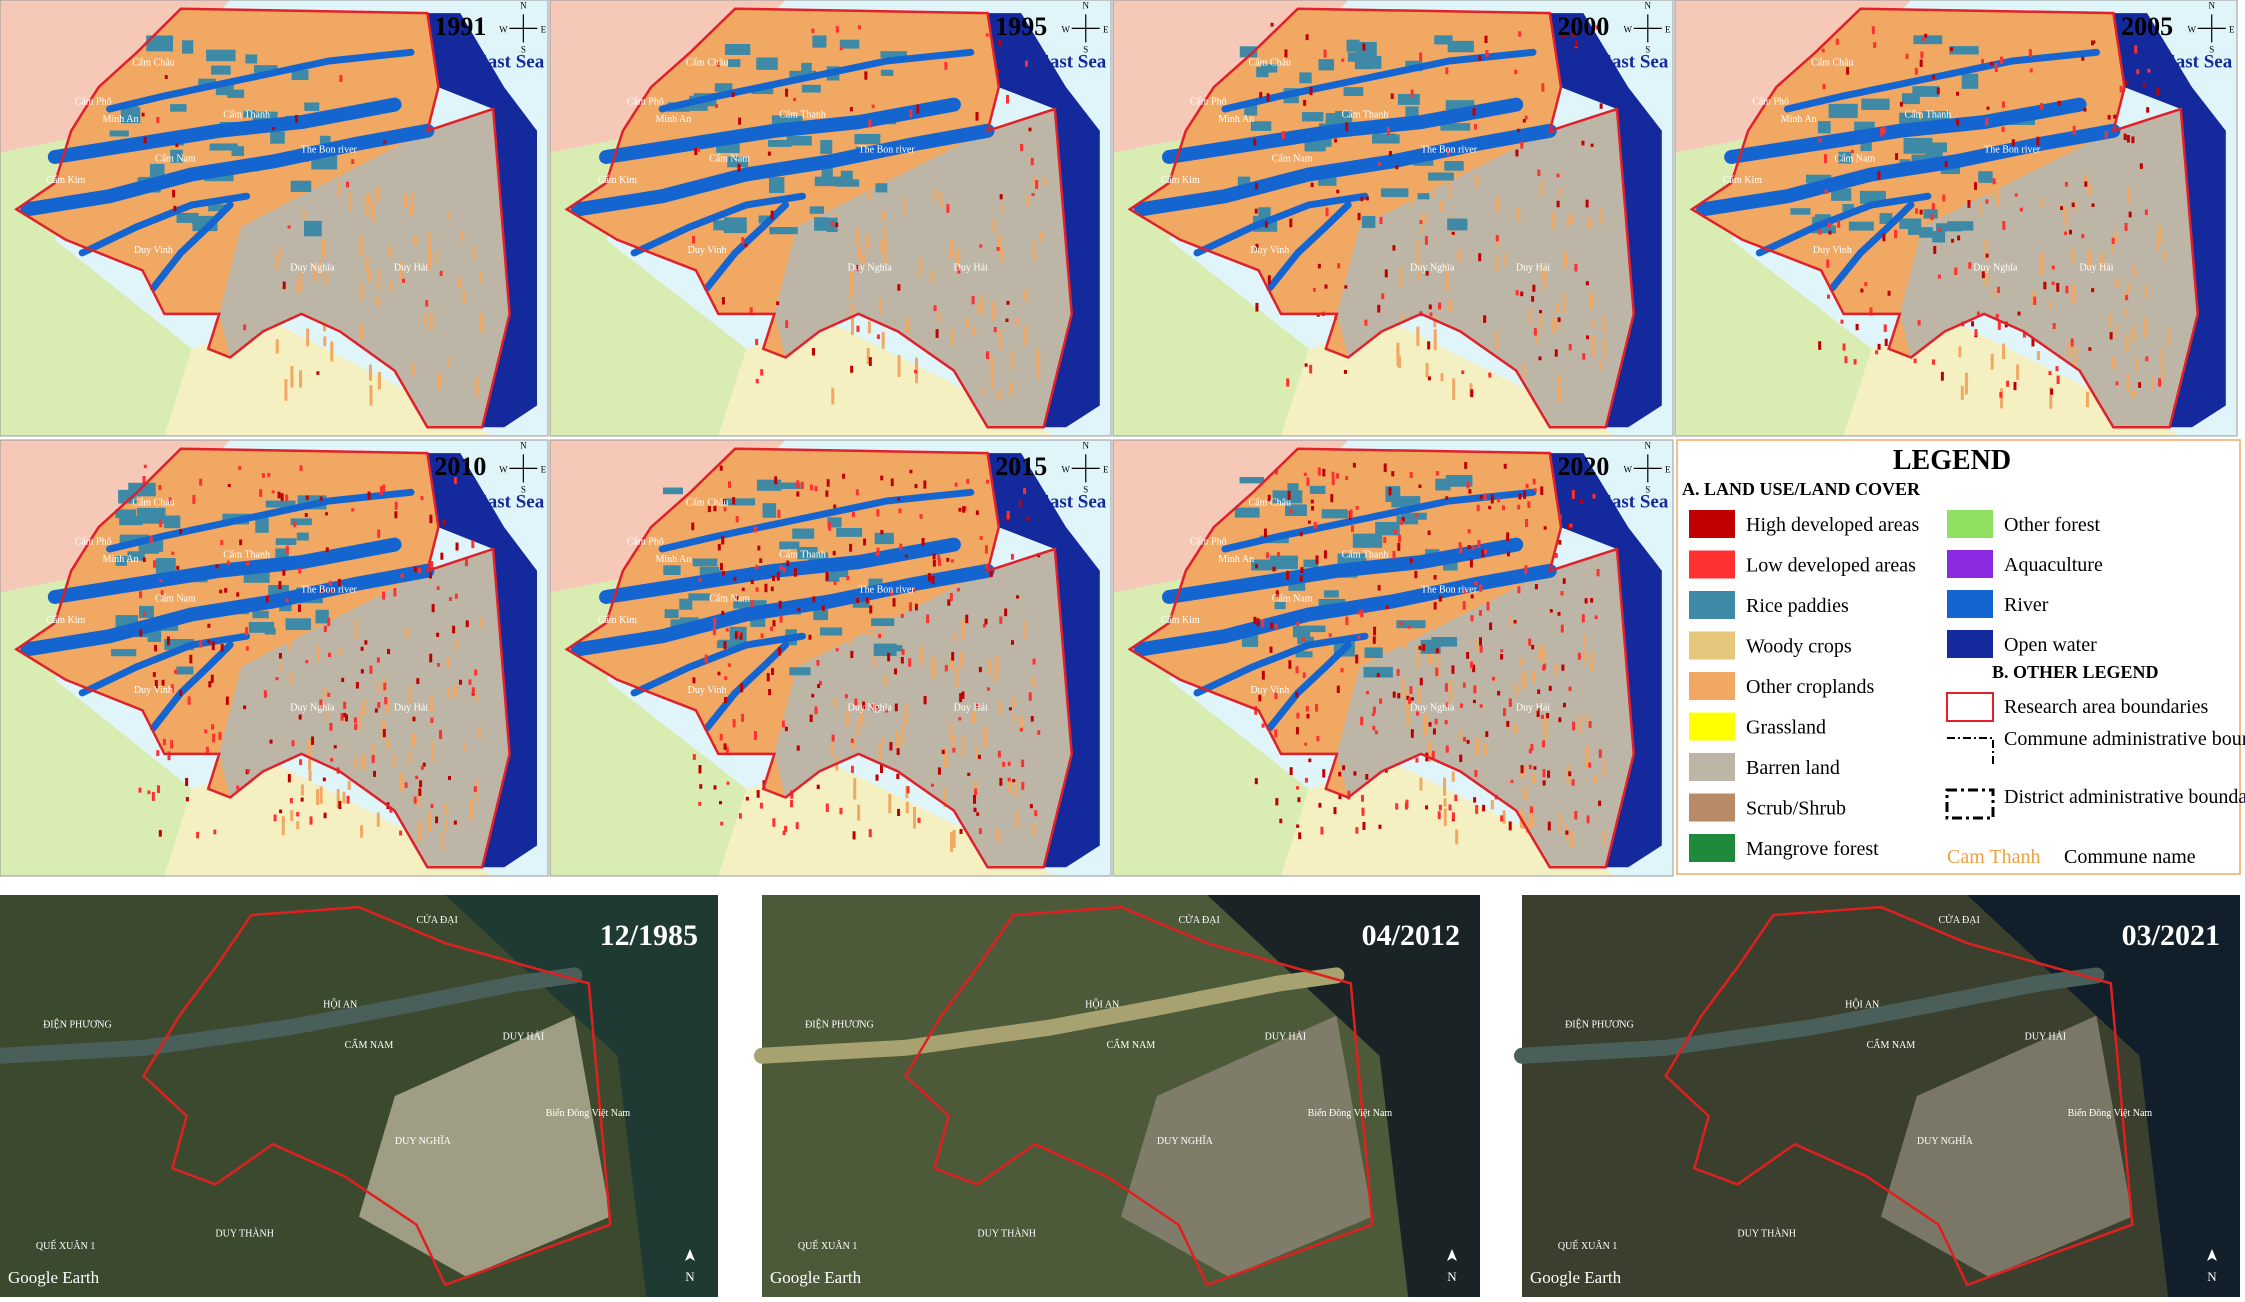 The width and height of the screenshot is (2245, 1302). Describe the element at coordinates (1970, 524) in the screenshot. I see `legend-swatch` at that location.